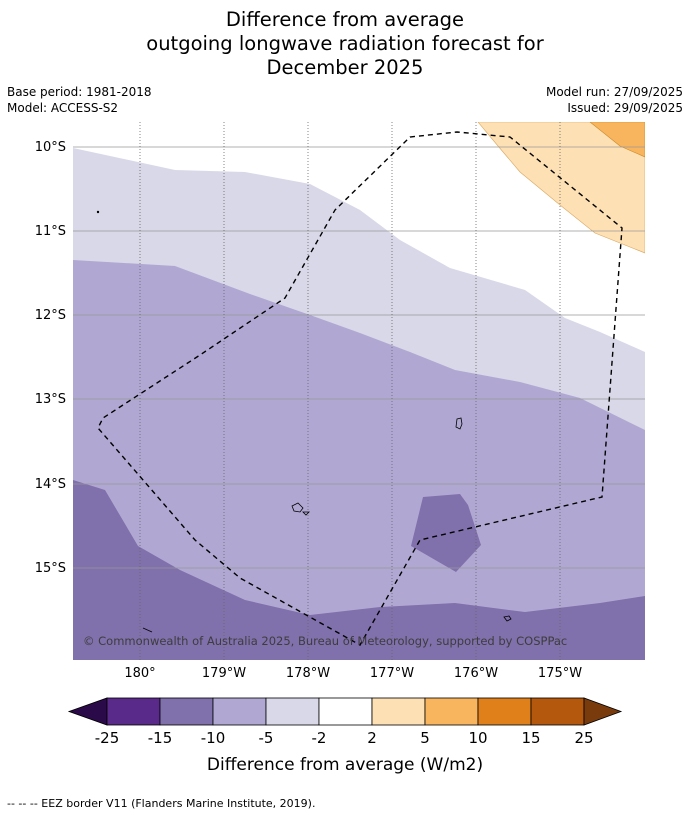 Image resolution: width=690 pixels, height=816 pixels. I want to click on meta-right: Model run: 27/09/2025 Issued: 29/09/2025, so click(614, 100).